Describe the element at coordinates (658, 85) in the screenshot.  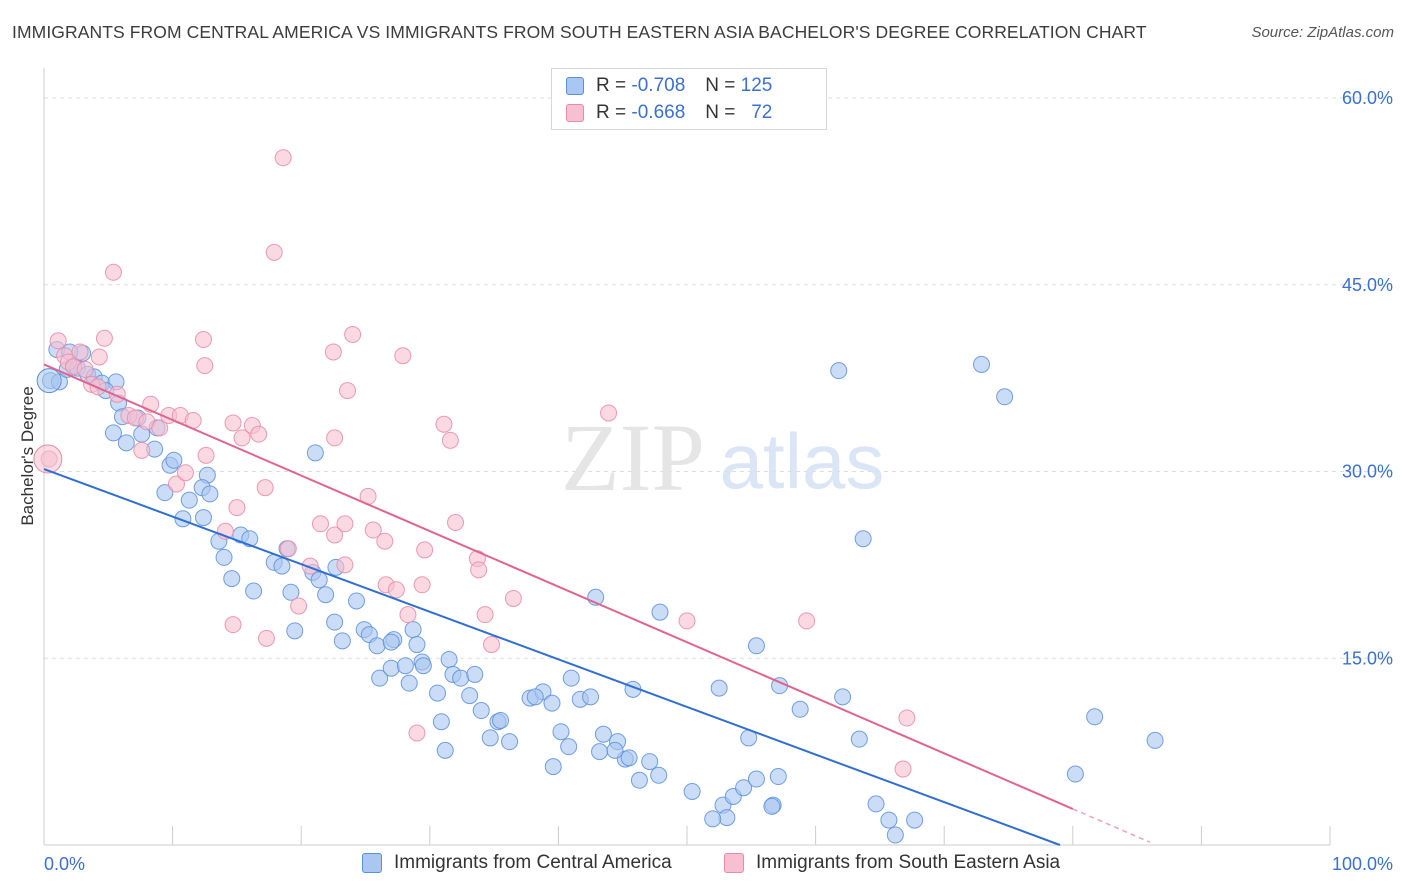
I see `stats-r-value: -0.708` at that location.